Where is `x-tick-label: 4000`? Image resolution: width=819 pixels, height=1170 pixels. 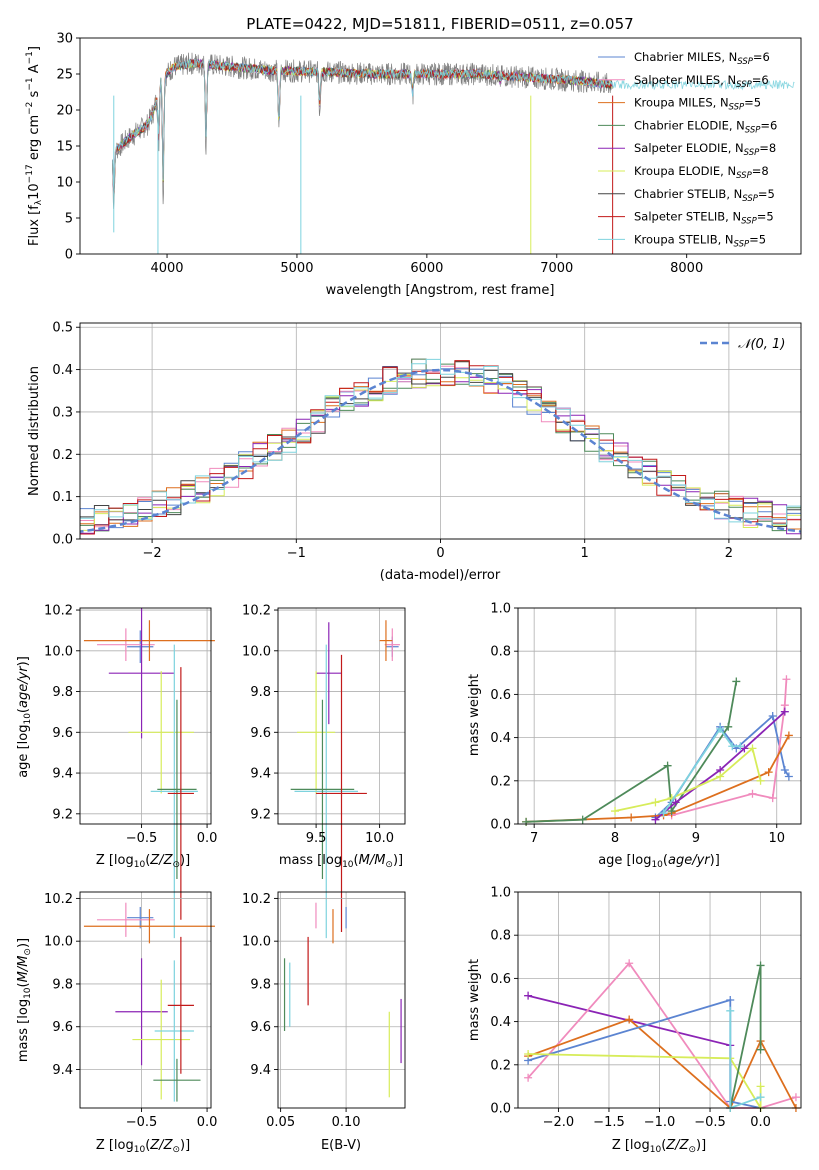 x-tick-label: 4000 is located at coordinates (166, 268).